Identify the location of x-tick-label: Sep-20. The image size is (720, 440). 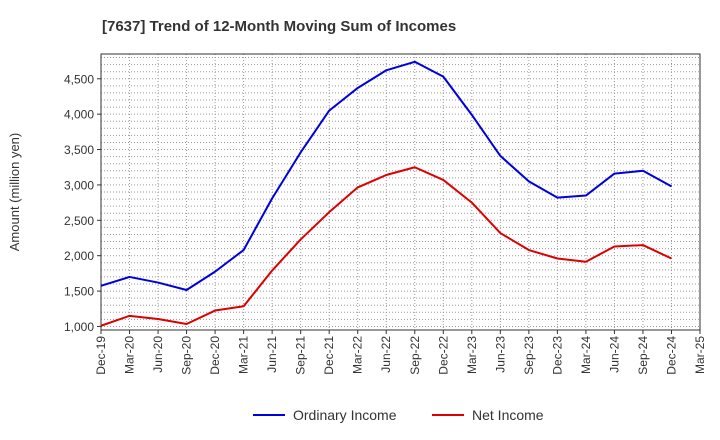
(187, 355).